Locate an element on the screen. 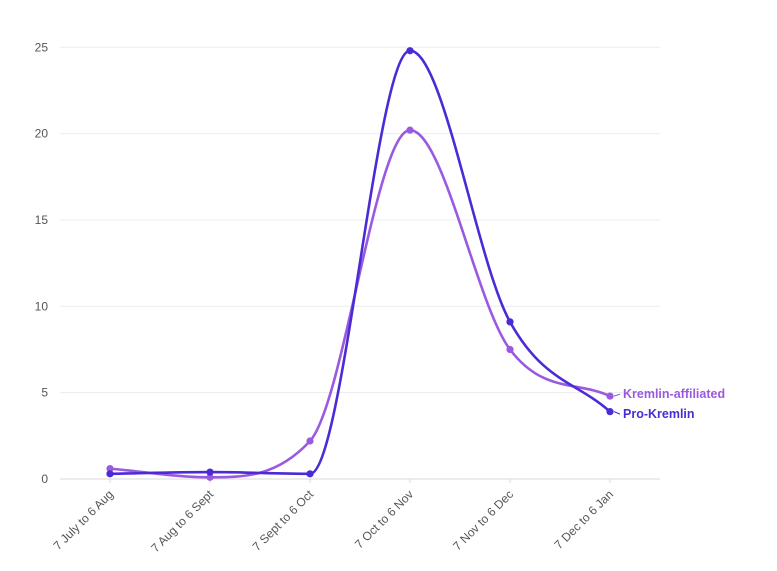 The height and width of the screenshot is (571, 777). y-tick-label: 15 is located at coordinates (42, 220).